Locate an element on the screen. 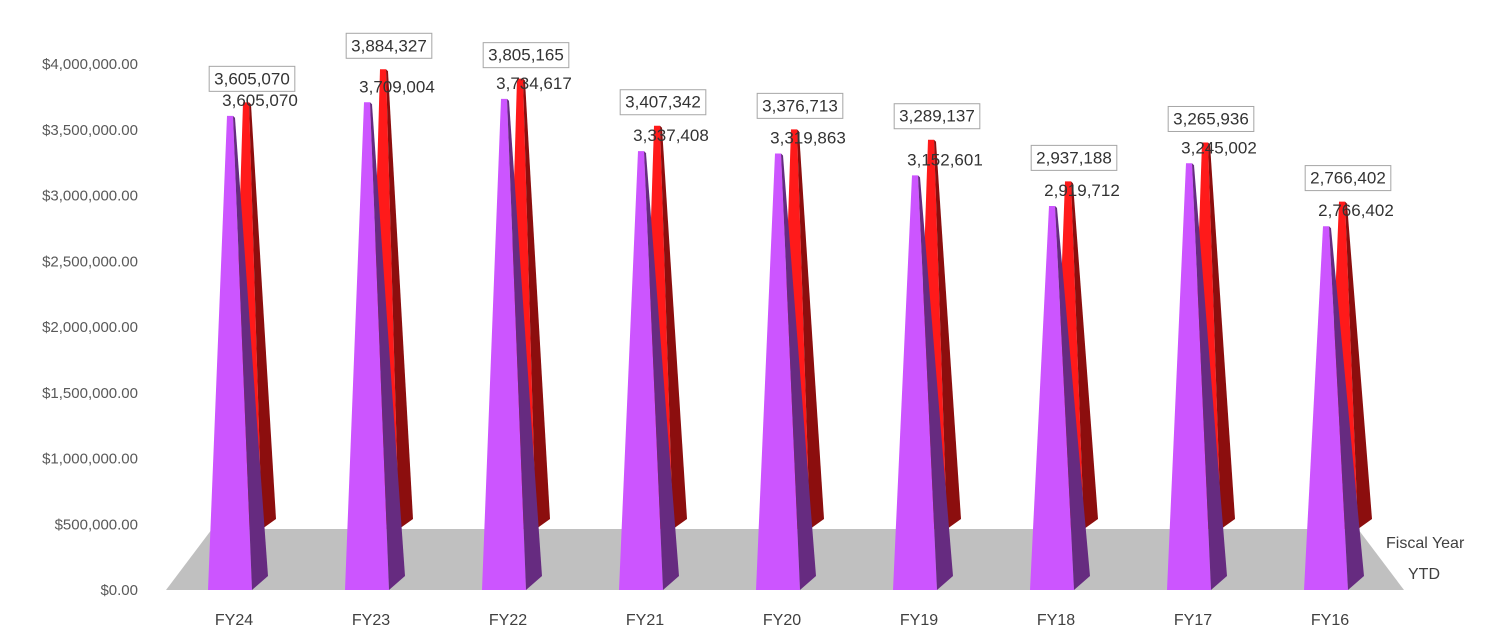 The width and height of the screenshot is (1498, 629). x-tick-label: FY17 is located at coordinates (1193, 620).